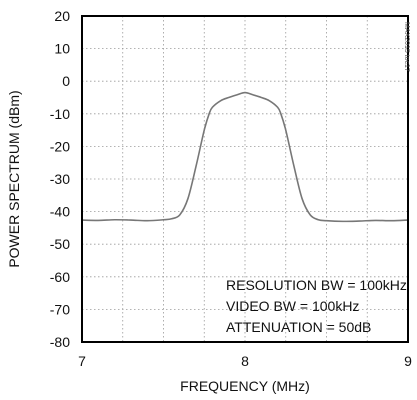 This screenshot has width=417, height=400. I want to click on y-axis-title: POWER SPECTRUM (dBm), so click(14, 178).